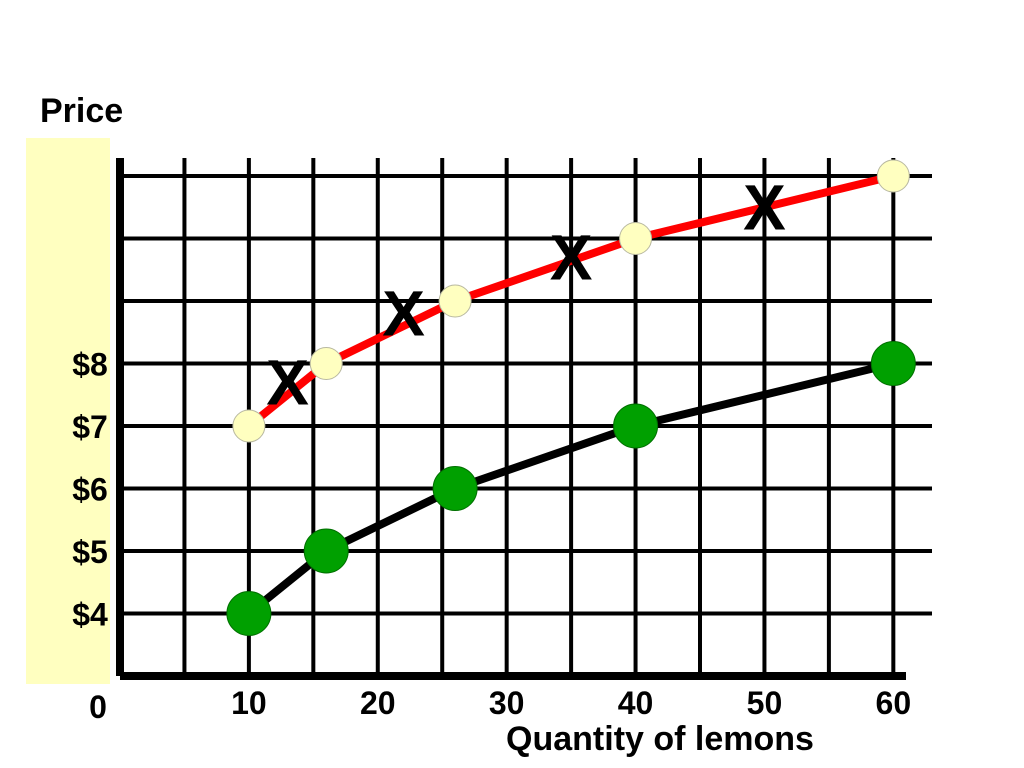 Image resolution: width=1024 pixels, height=768 pixels. I want to click on x-tick-label: 30, so click(507, 703).